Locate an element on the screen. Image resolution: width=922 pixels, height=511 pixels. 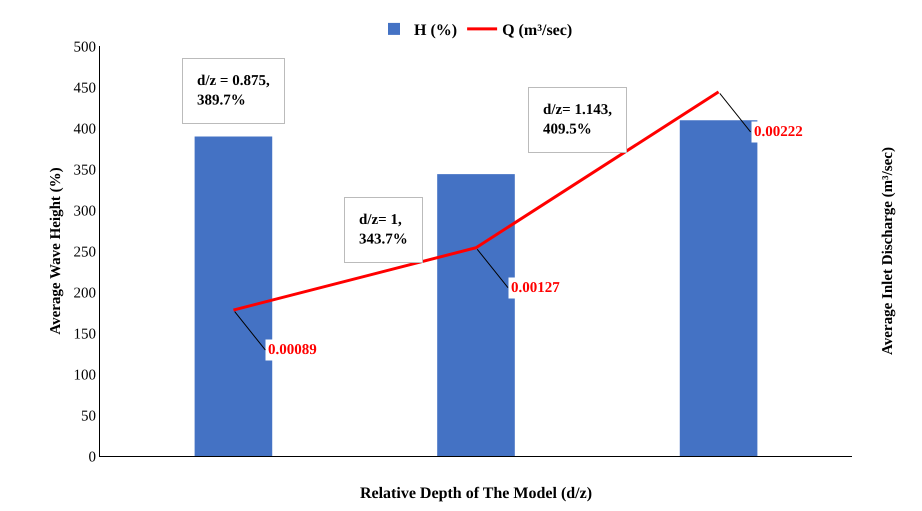
y-tick-label: 100 is located at coordinates (85, 375).